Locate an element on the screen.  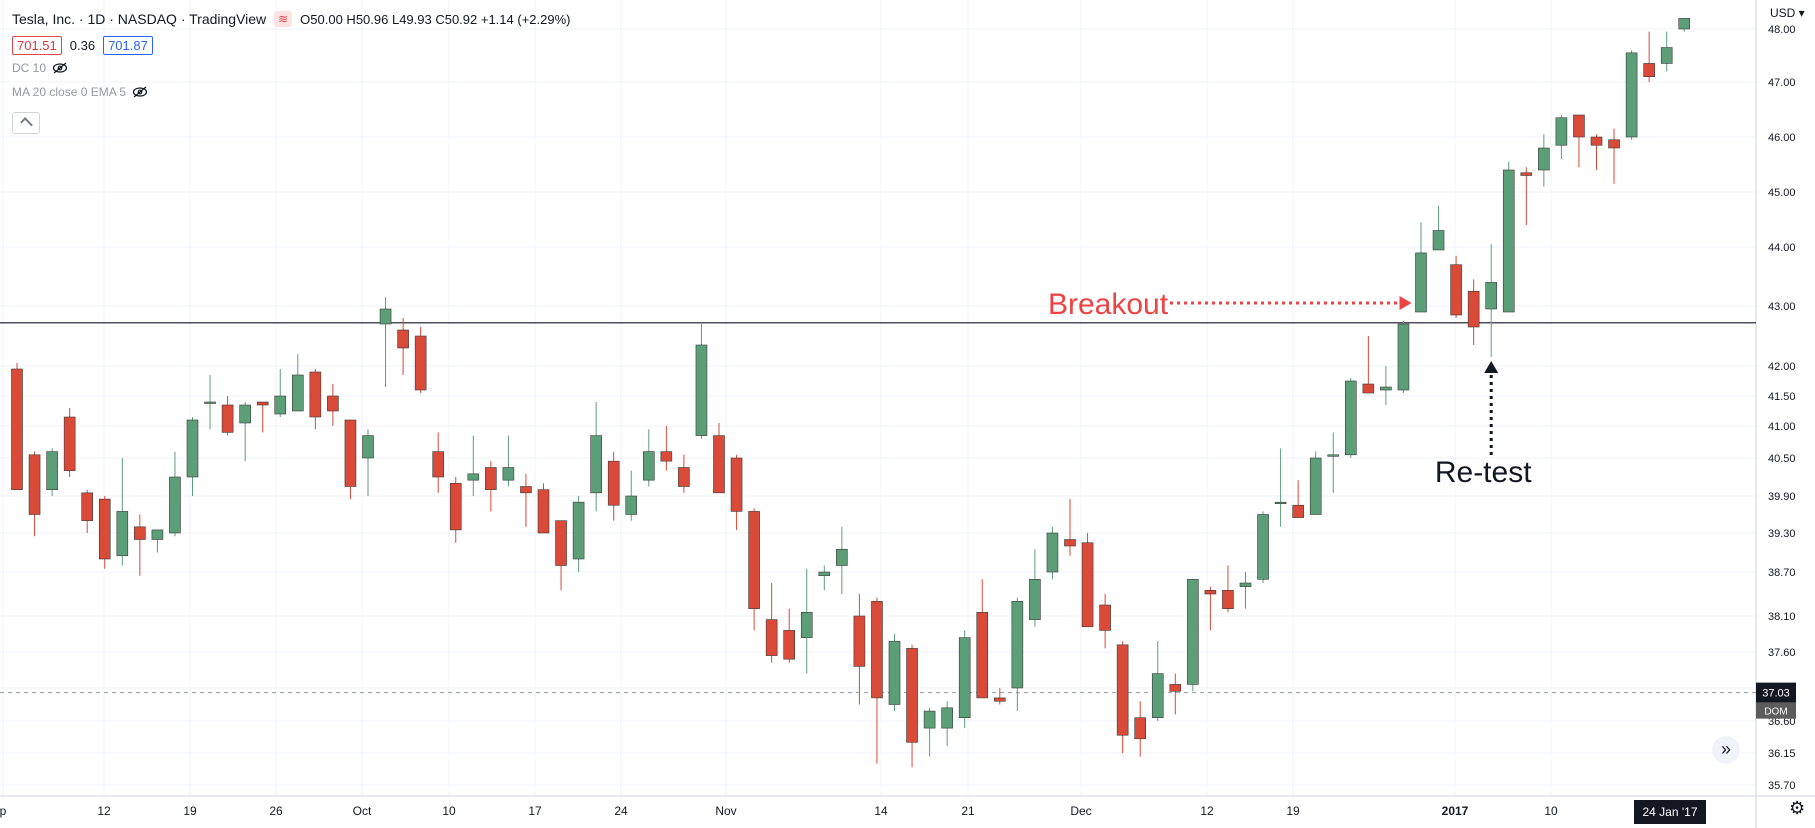
spread-value: 0.36 is located at coordinates (82, 45).